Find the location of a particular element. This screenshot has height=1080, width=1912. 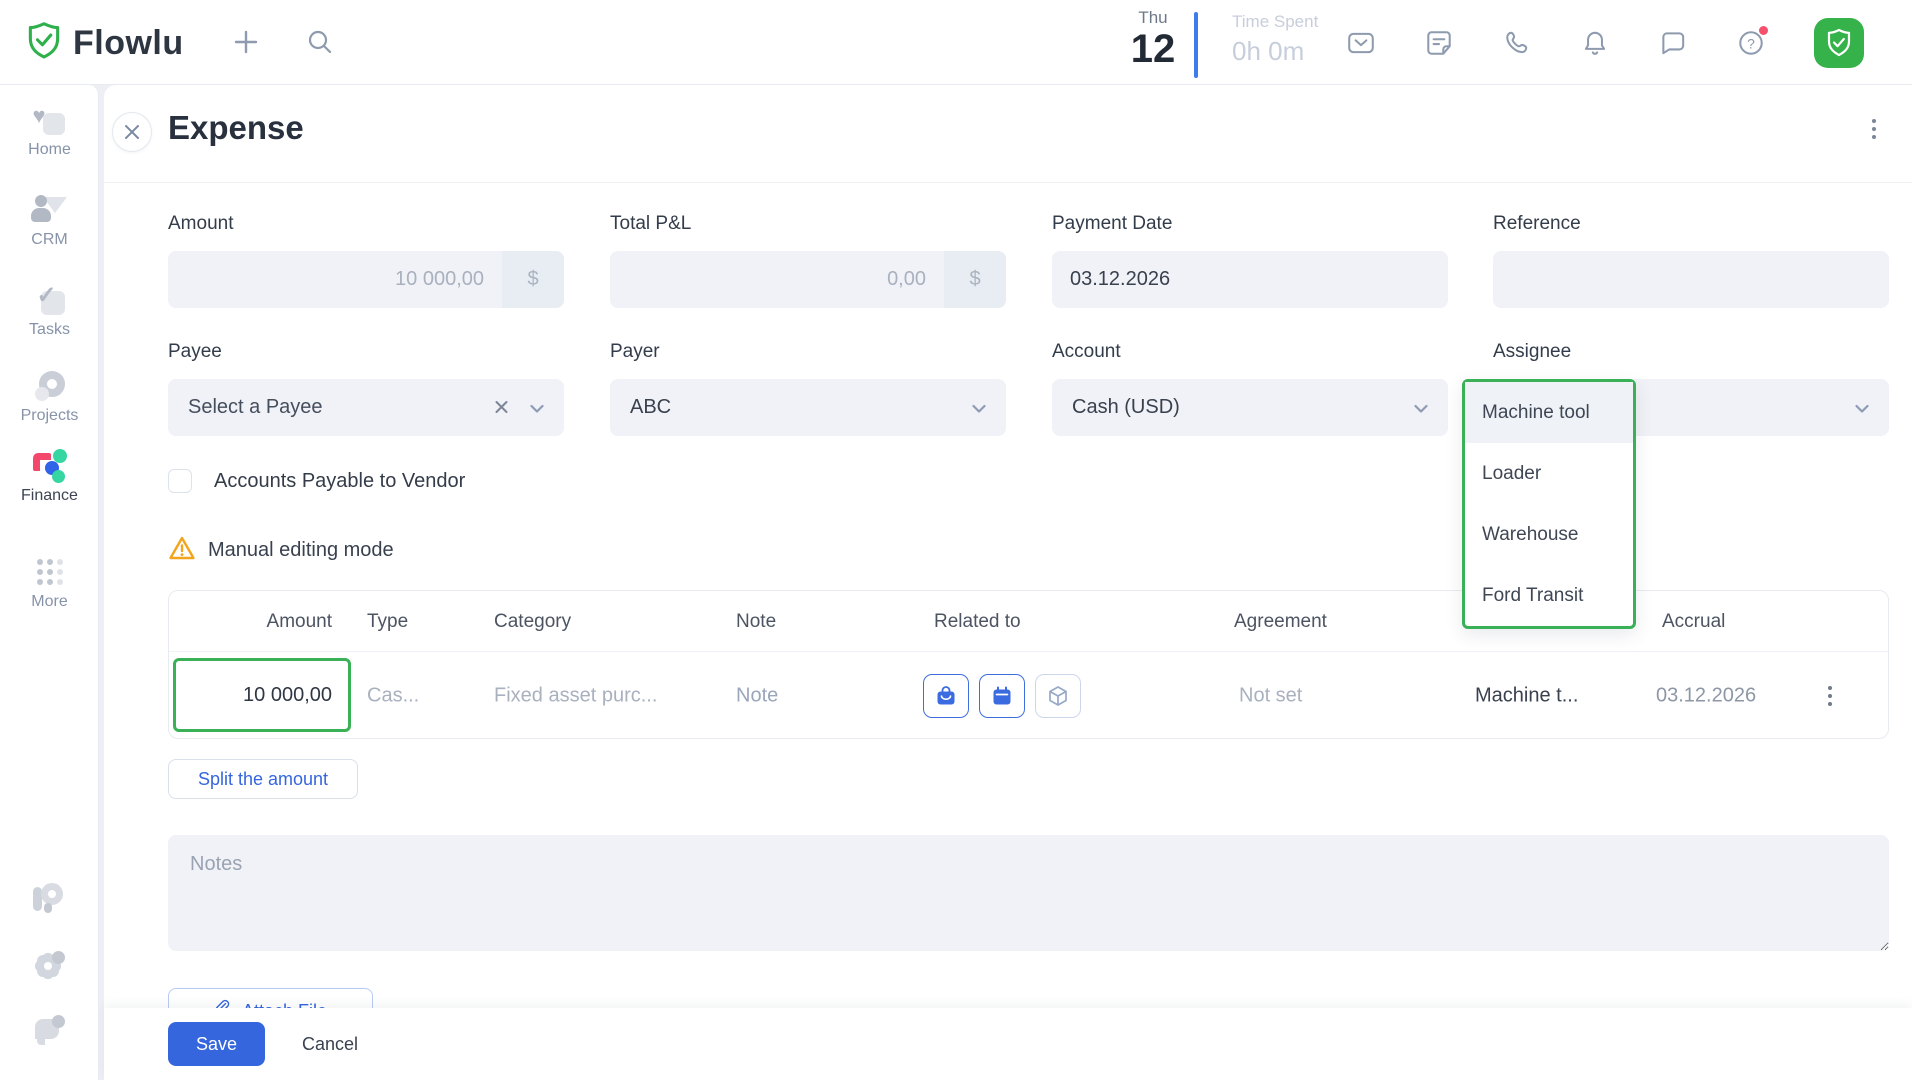

sidebar-item-more: More is located at coordinates (49, 584).